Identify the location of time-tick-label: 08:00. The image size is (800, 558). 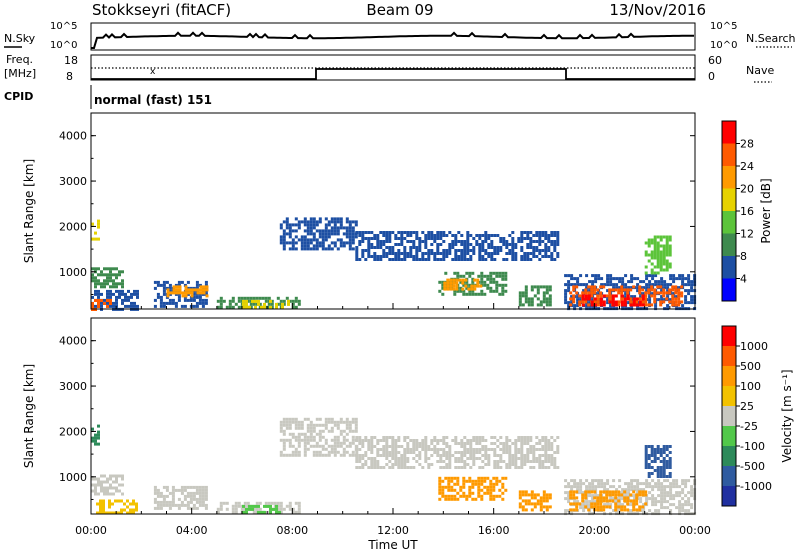
(292, 530).